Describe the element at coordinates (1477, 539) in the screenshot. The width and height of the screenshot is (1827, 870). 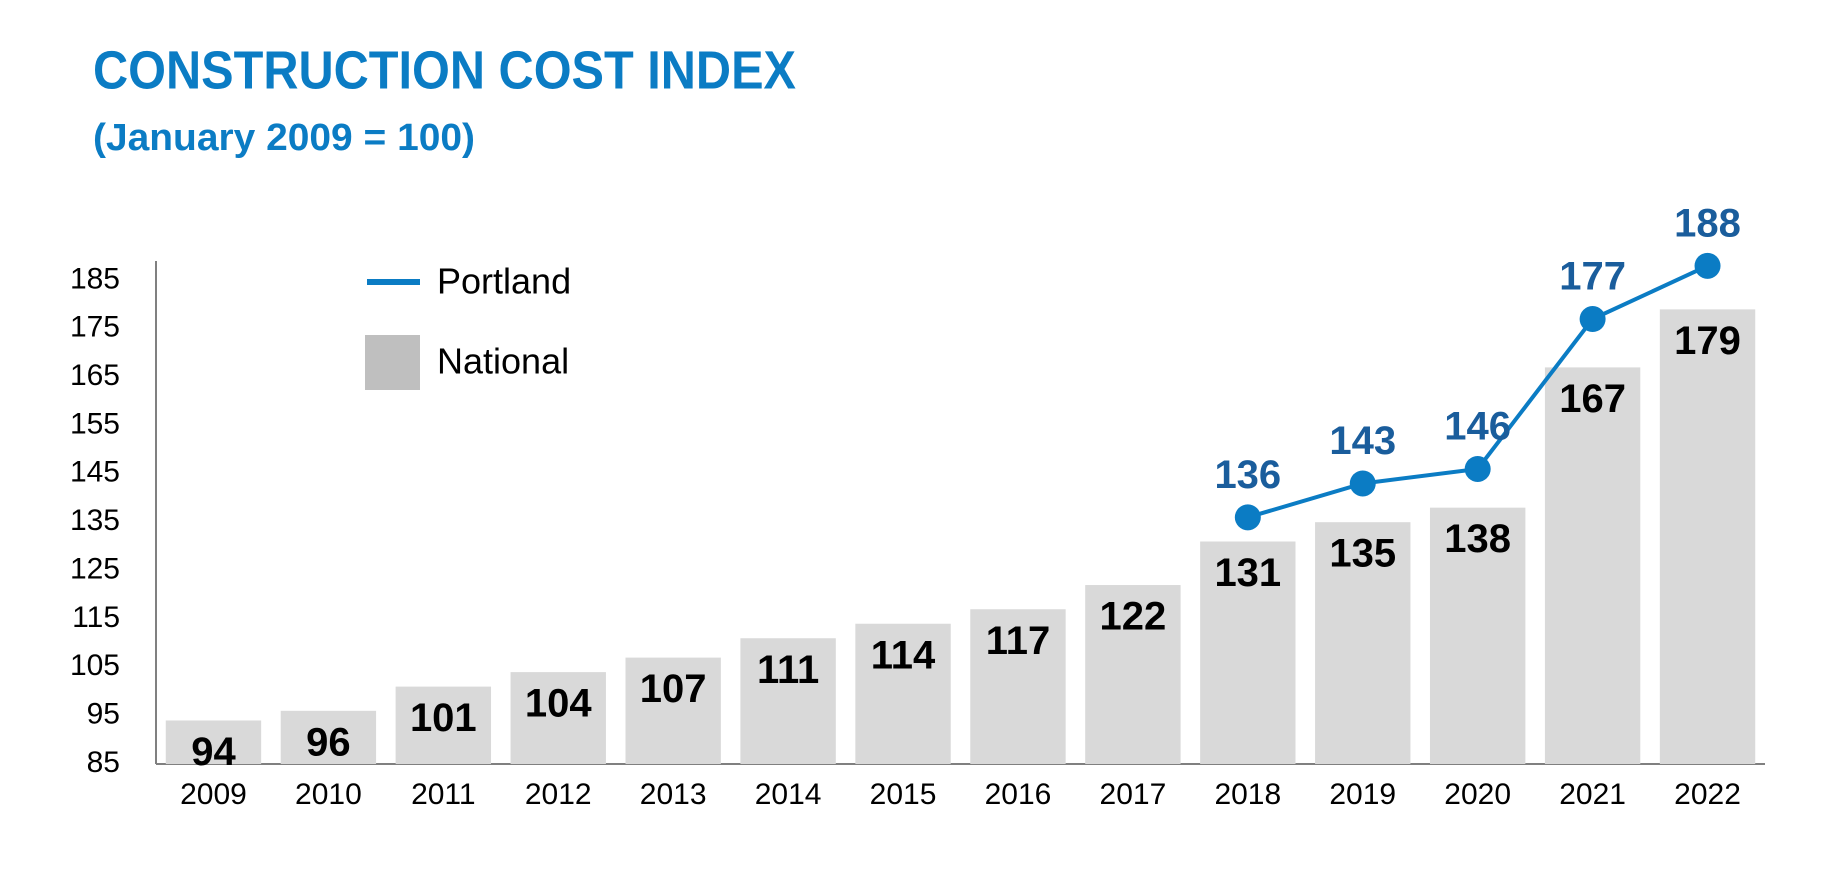
I see `bar-label: 138` at that location.